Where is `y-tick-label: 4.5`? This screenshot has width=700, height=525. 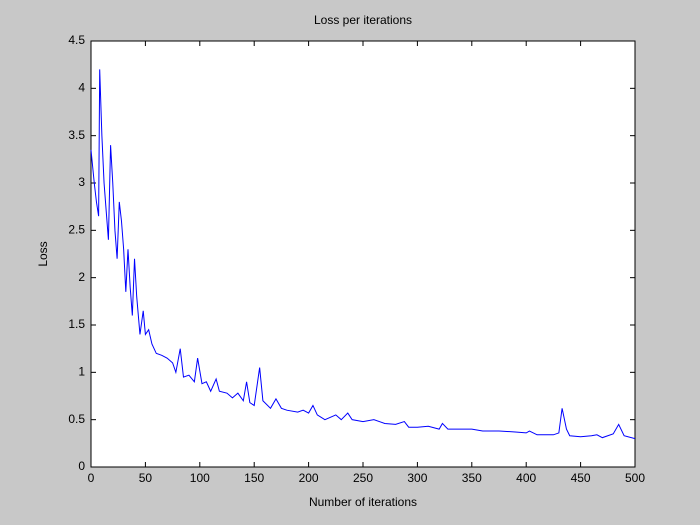
y-tick-label: 4.5 is located at coordinates (76, 40).